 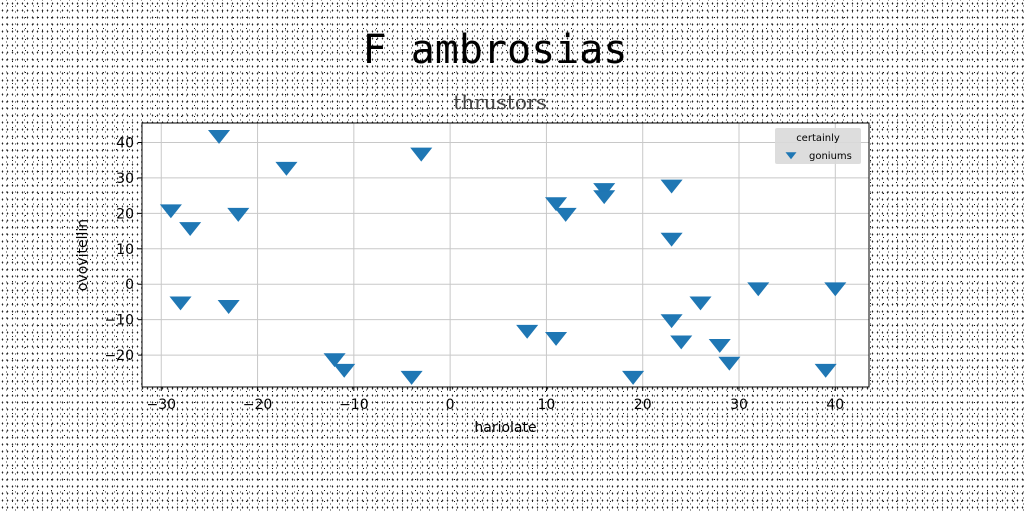 What do you see at coordinates (125, 179) in the screenshot?
I see `y-tick-label: 30` at bounding box center [125, 179].